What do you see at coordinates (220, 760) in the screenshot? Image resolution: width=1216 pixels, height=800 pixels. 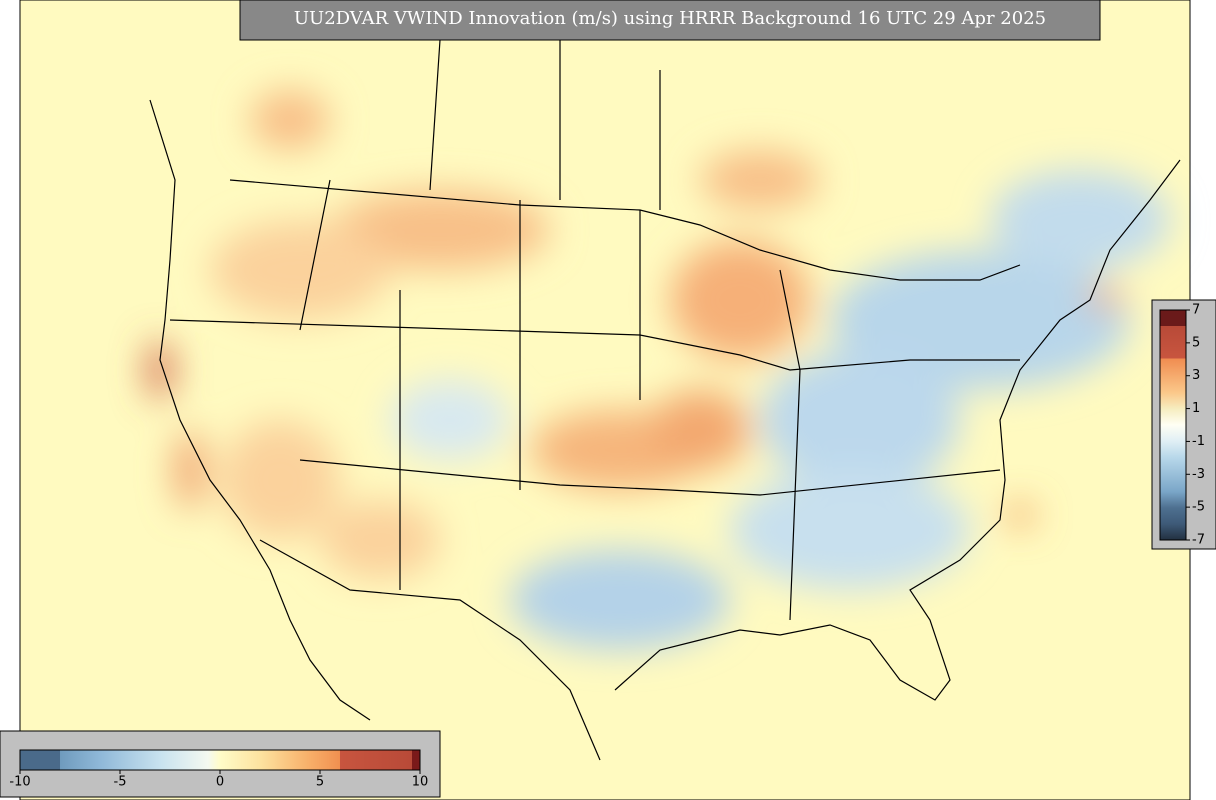 I see `colorbar-bottom` at bounding box center [220, 760].